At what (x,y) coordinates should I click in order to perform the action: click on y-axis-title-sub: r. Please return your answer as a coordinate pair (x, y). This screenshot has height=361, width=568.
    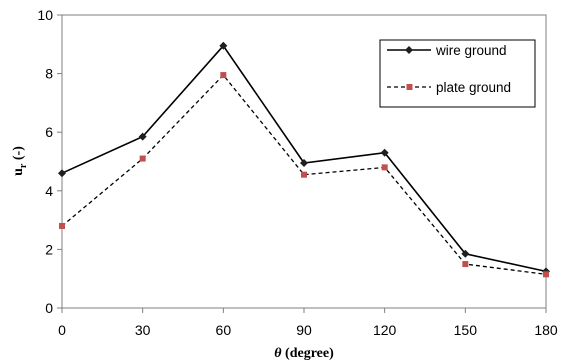
    Looking at the image, I should click on (23, 165).